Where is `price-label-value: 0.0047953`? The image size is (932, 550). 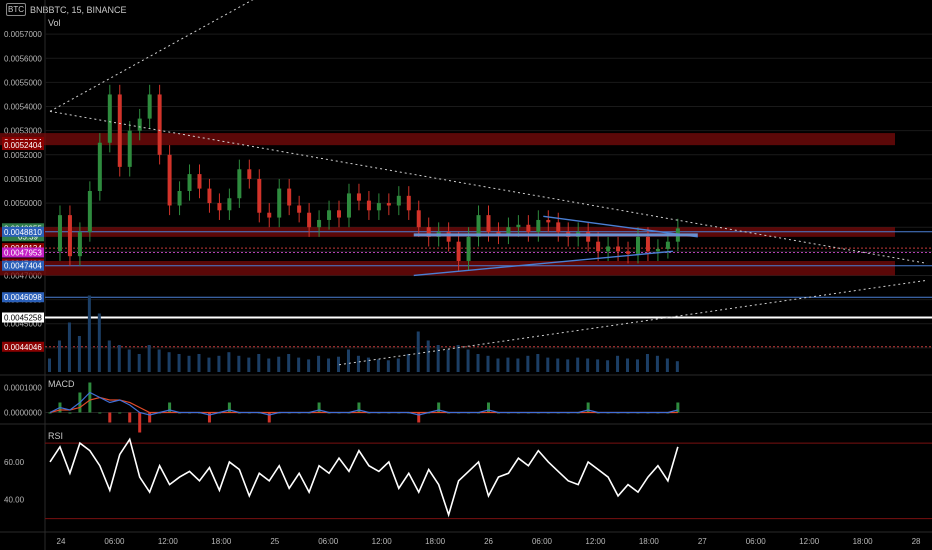
price-label-value: 0.0047953 is located at coordinates (23, 252).